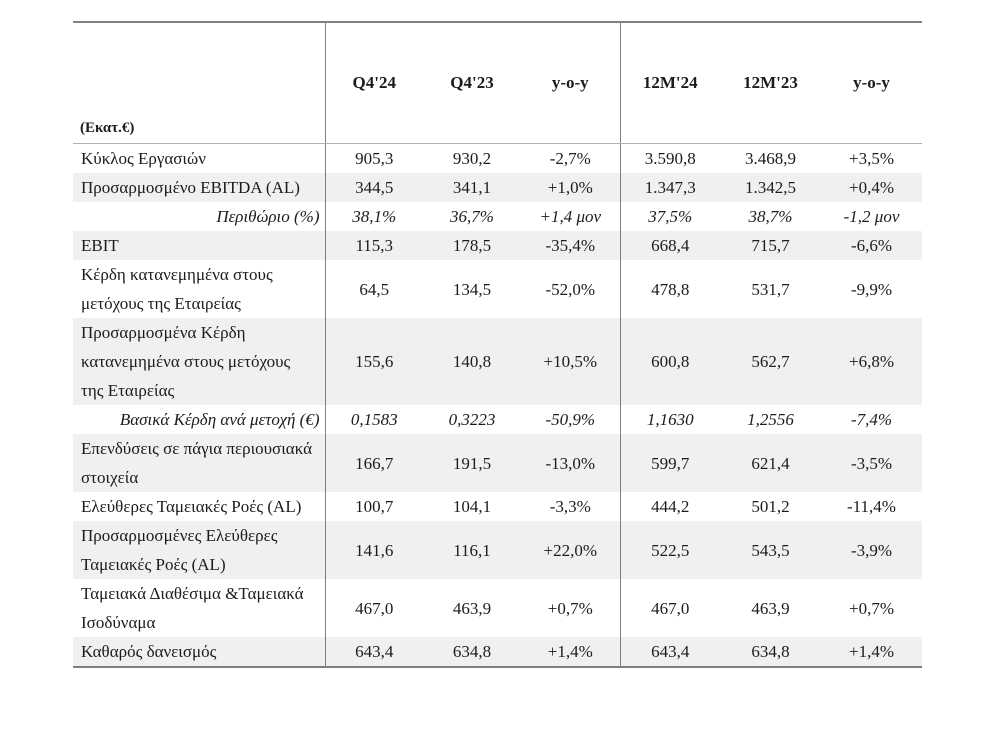  Describe the element at coordinates (472, 245) in the screenshot. I see `cell-value: 178,5` at that location.